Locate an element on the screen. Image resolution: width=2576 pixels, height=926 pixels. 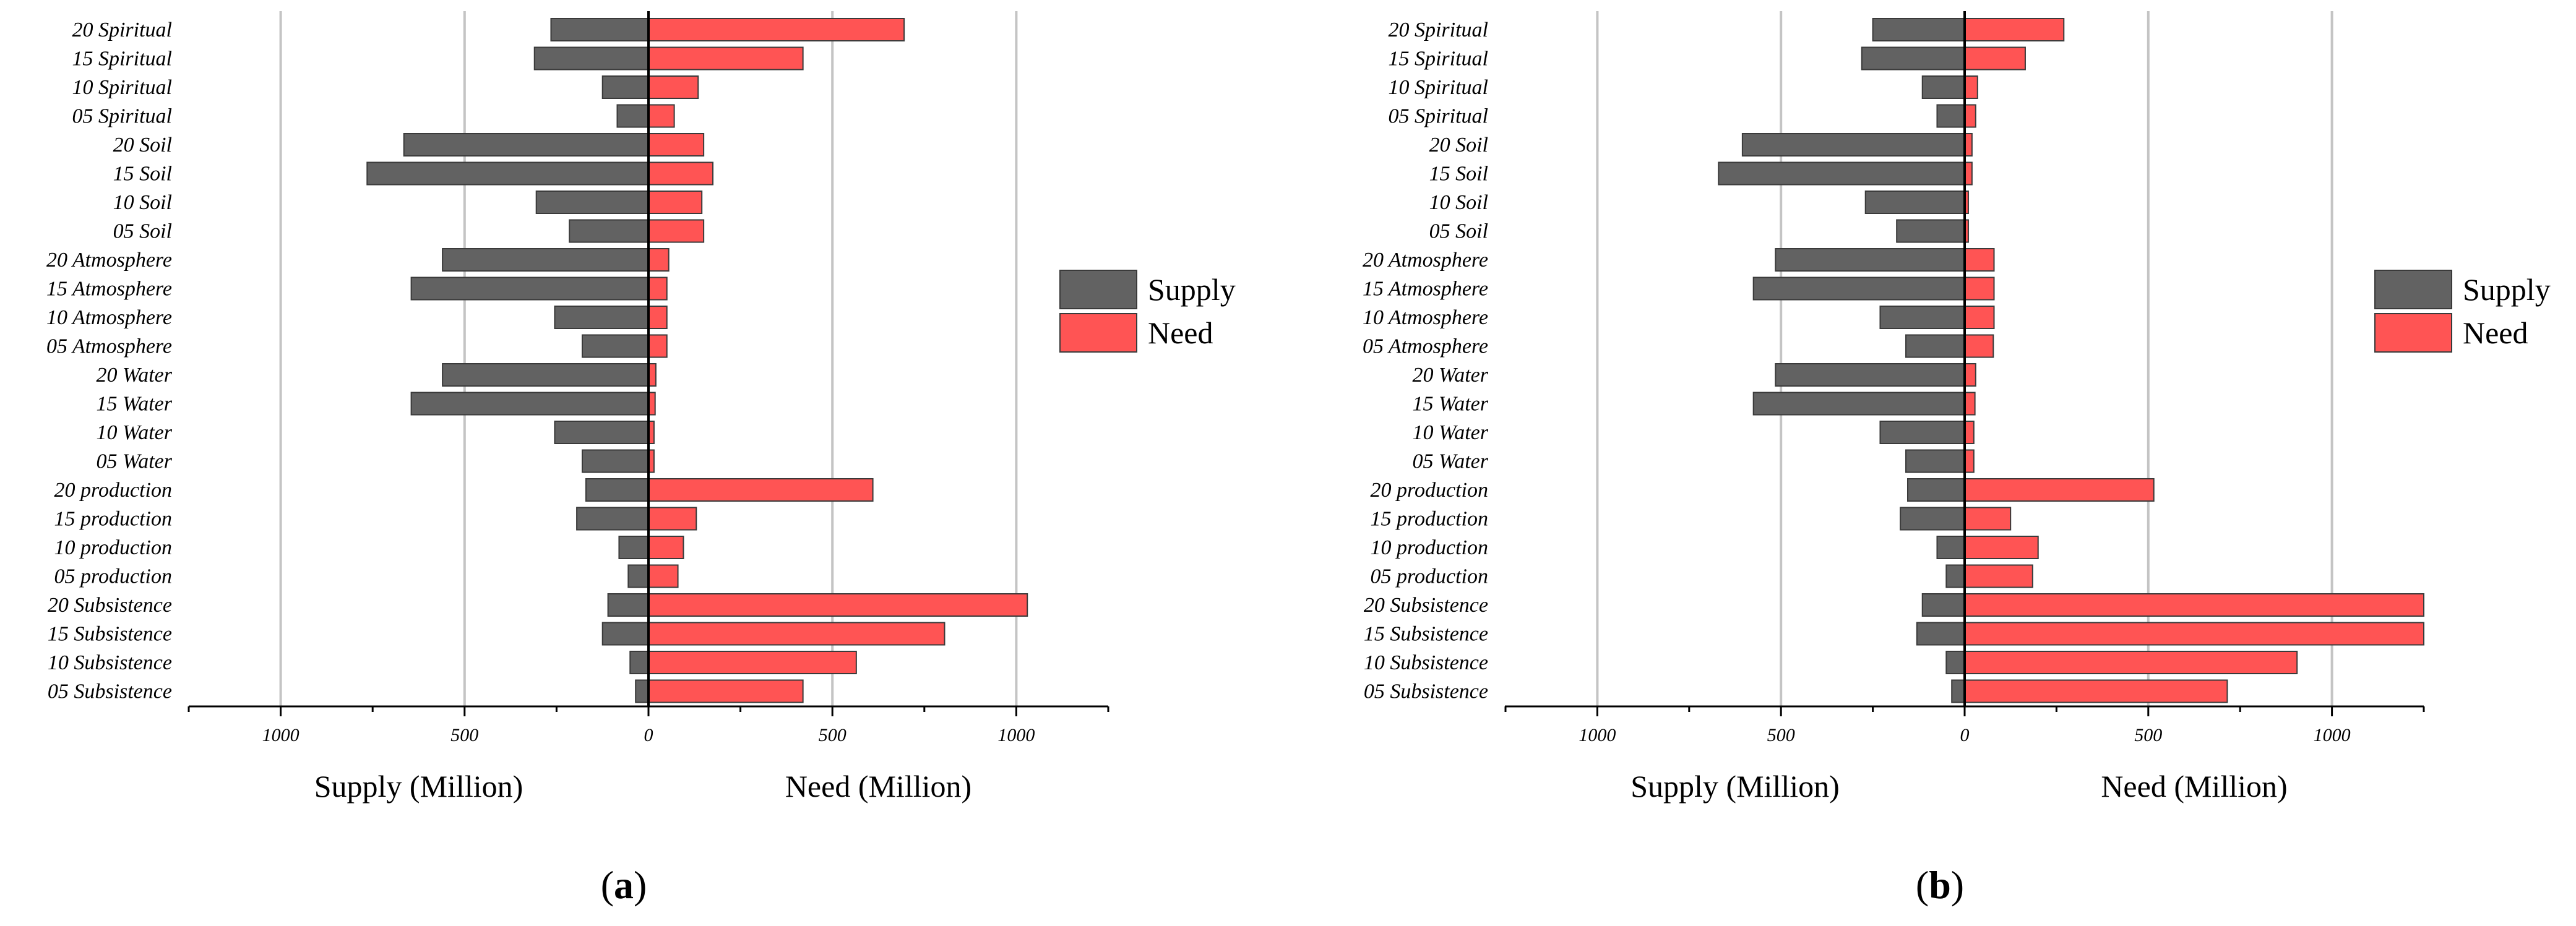
category-label: 15 Water is located at coordinates (1451, 404).